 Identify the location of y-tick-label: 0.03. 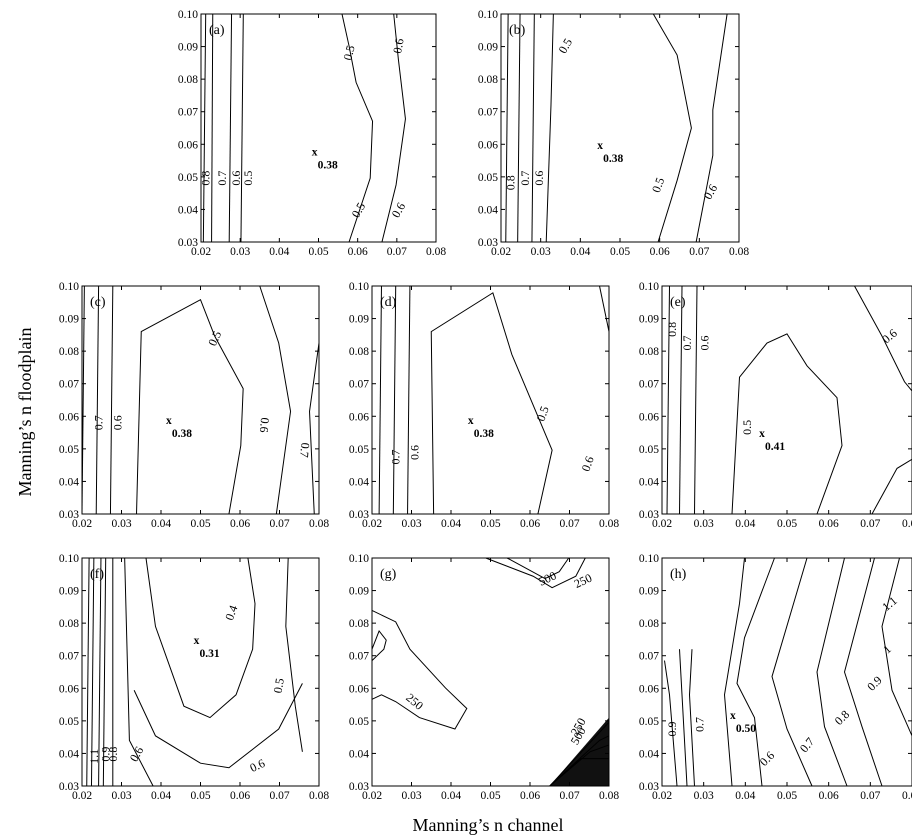
(69, 515).